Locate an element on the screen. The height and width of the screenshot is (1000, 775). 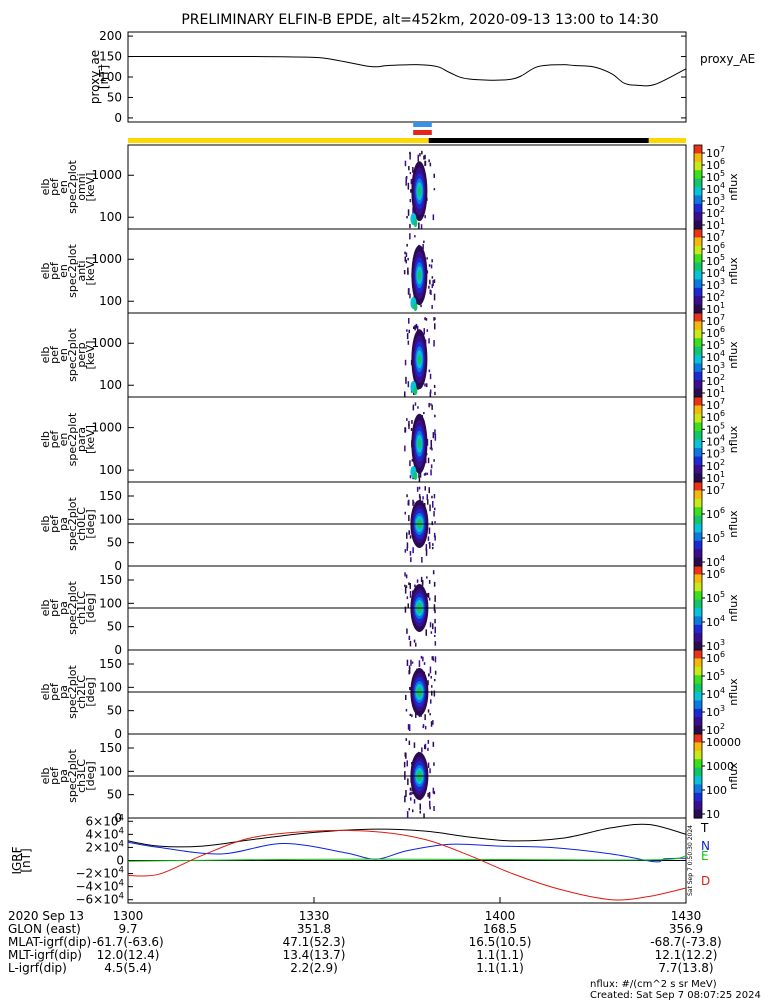
y-tick-label: 6×10⁴ is located at coordinates (105, 820).